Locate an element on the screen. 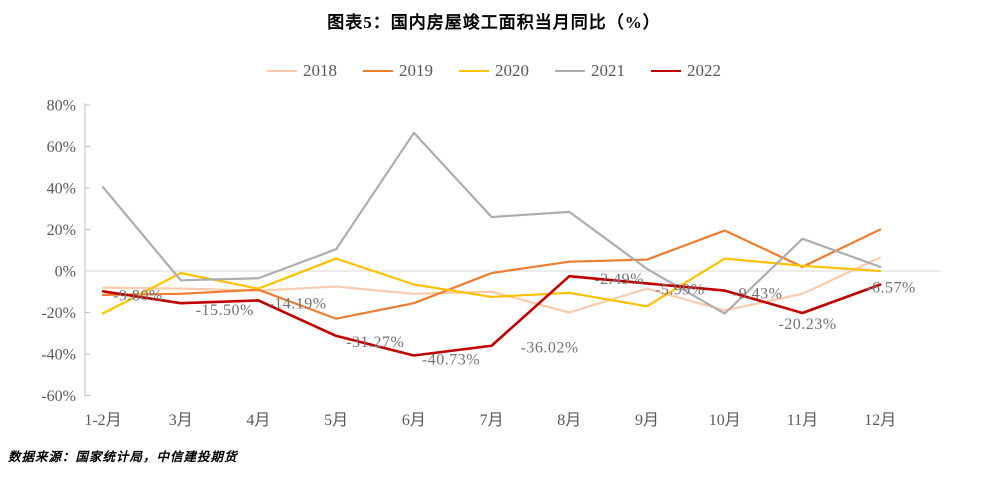 The image size is (988, 477). x-tick-label: 5月 is located at coordinates (336, 420).